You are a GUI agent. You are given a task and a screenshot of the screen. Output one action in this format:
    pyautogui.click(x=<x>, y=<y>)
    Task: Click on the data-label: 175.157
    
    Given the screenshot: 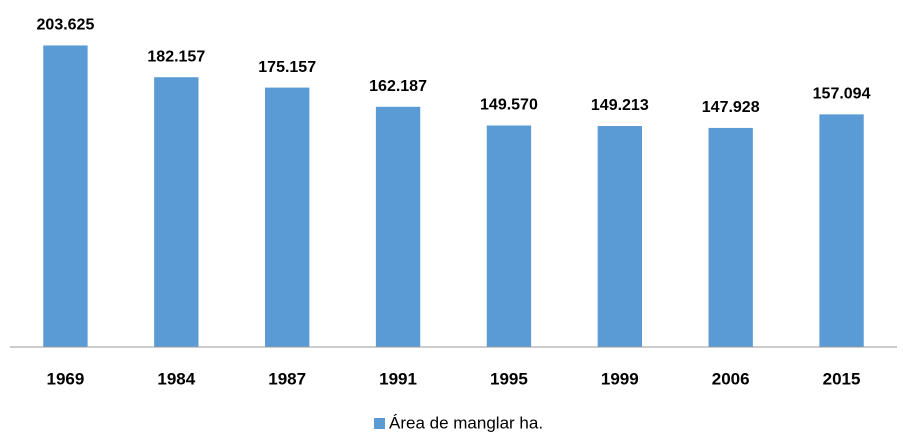 What is the action you would take?
    pyautogui.click(x=287, y=67)
    